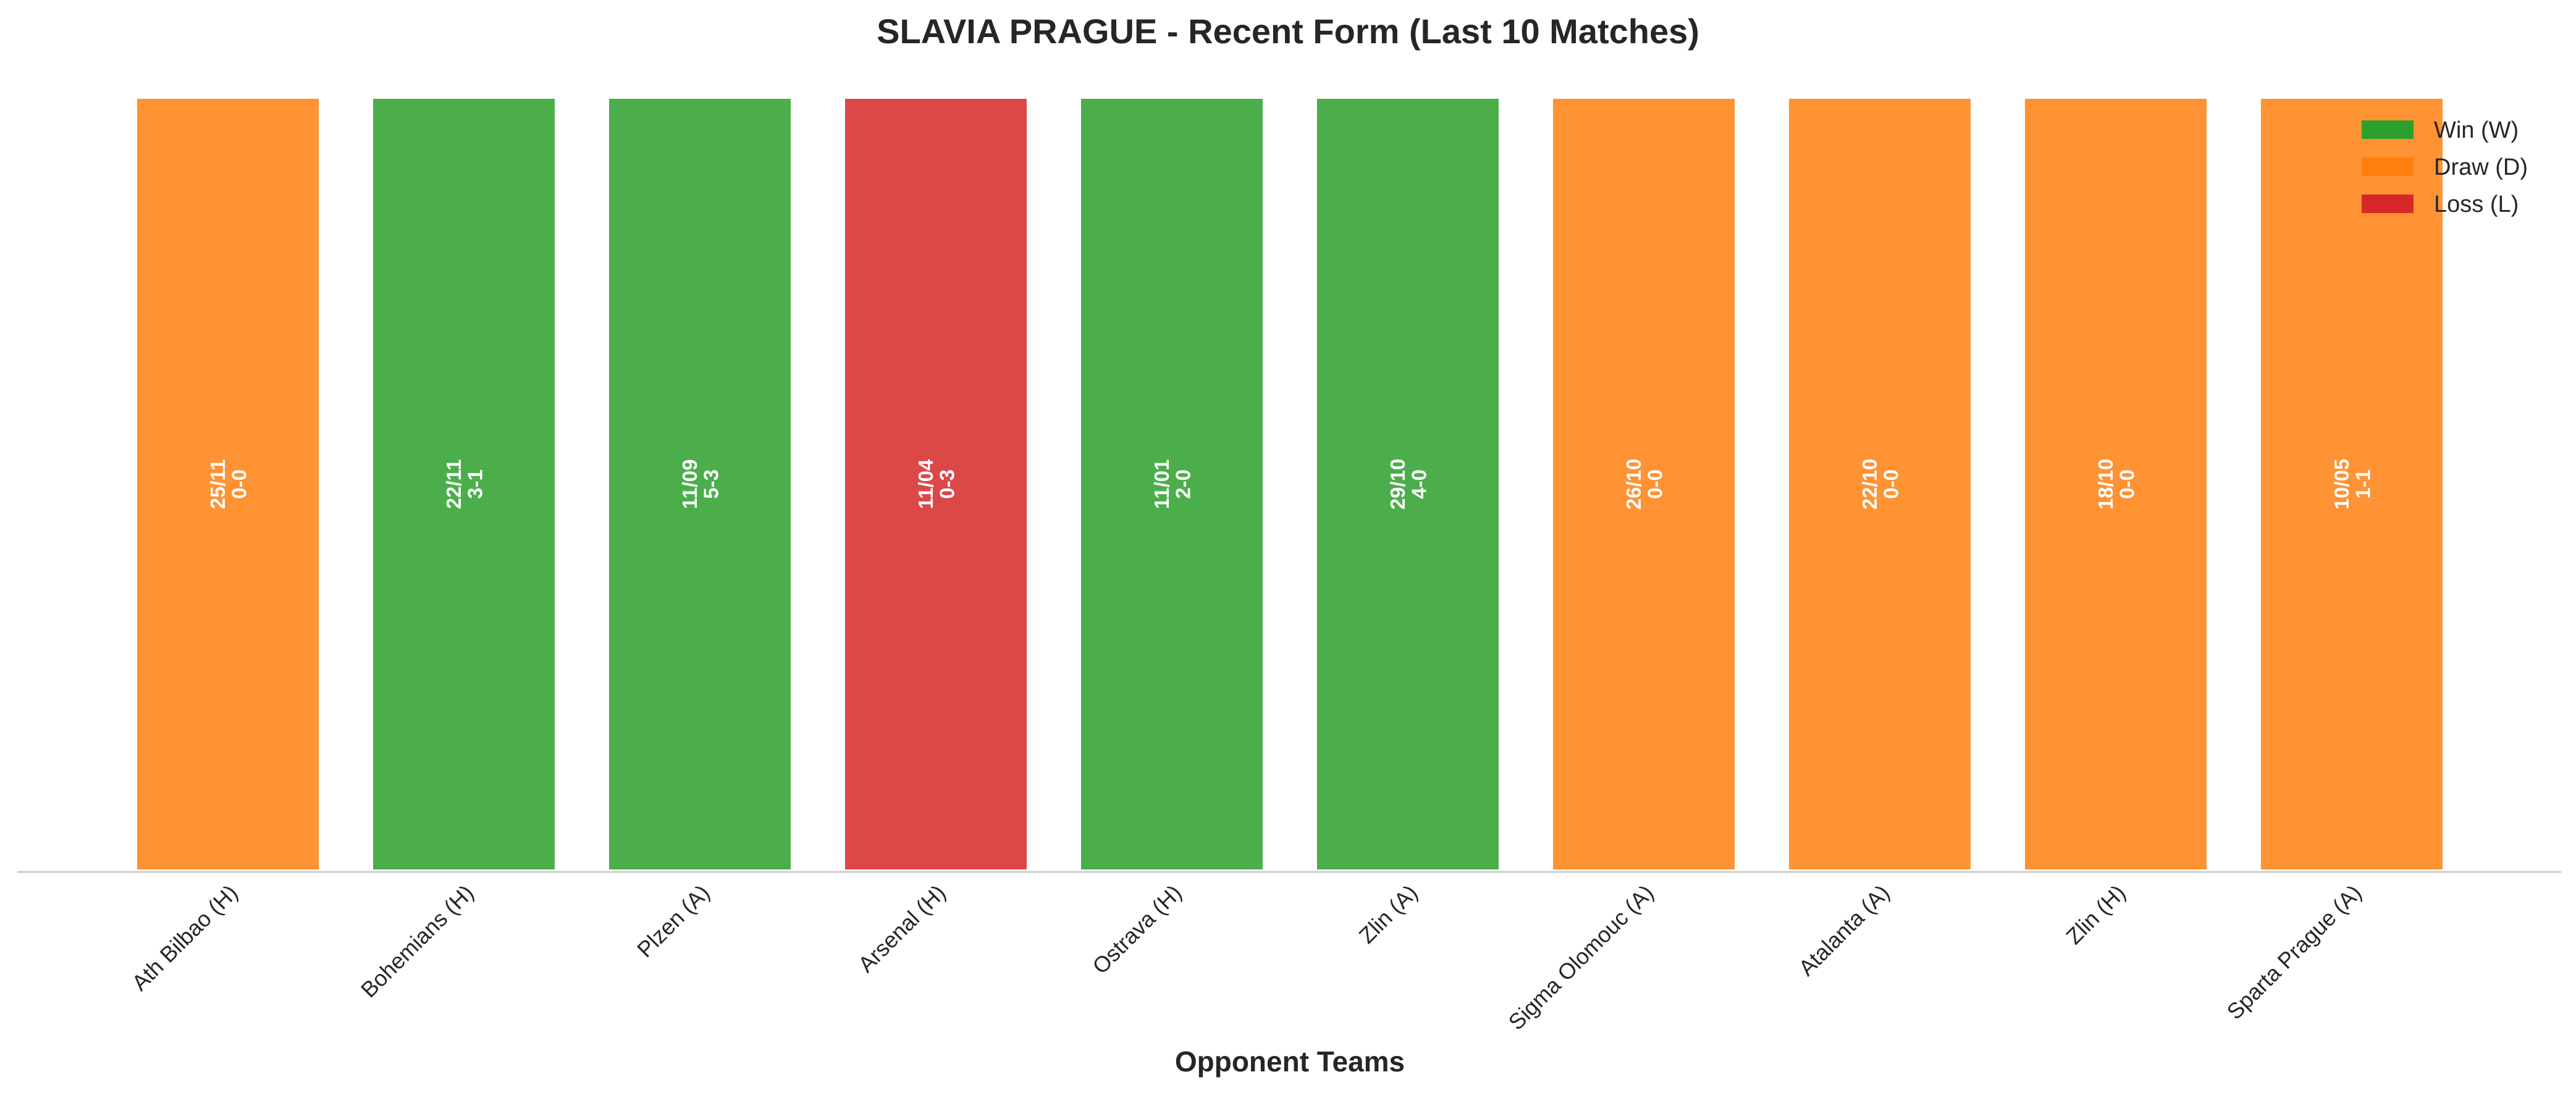 The image size is (2576, 1093). I want to click on bar-label-10: 10/051-1, so click(2352, 484).